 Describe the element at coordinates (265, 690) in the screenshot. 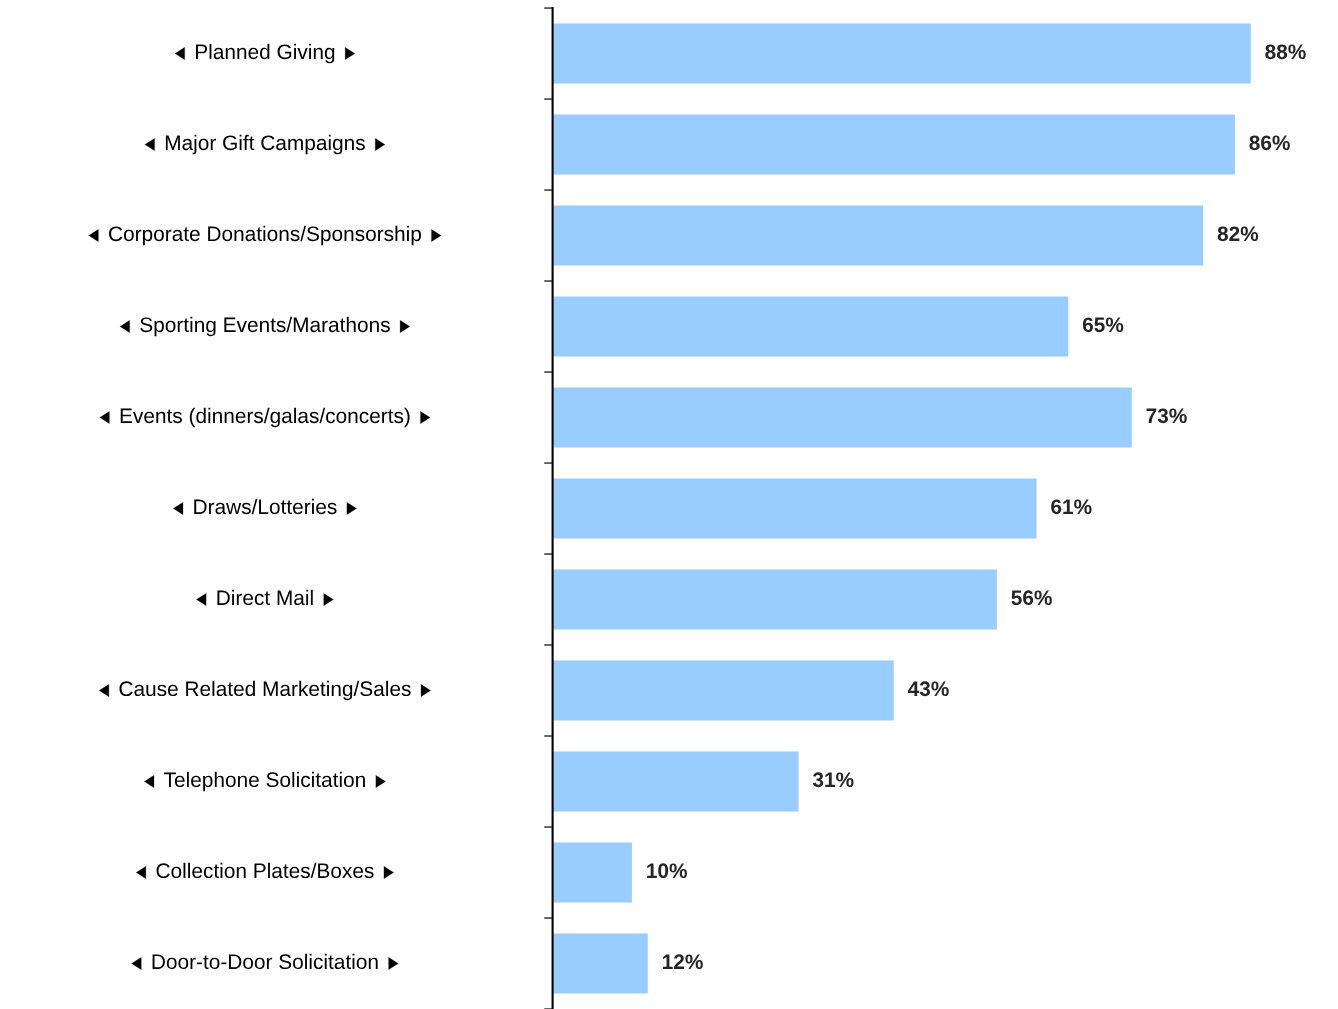

I see `y-tick-label: Cause Related Marketing/Sales` at that location.